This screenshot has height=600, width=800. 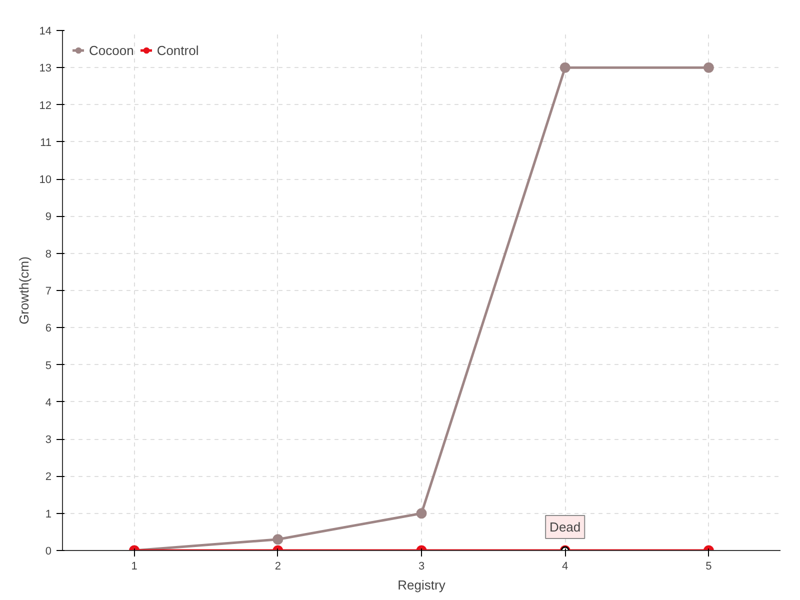 I want to click on y-tick-label: 3, so click(x=48, y=440).